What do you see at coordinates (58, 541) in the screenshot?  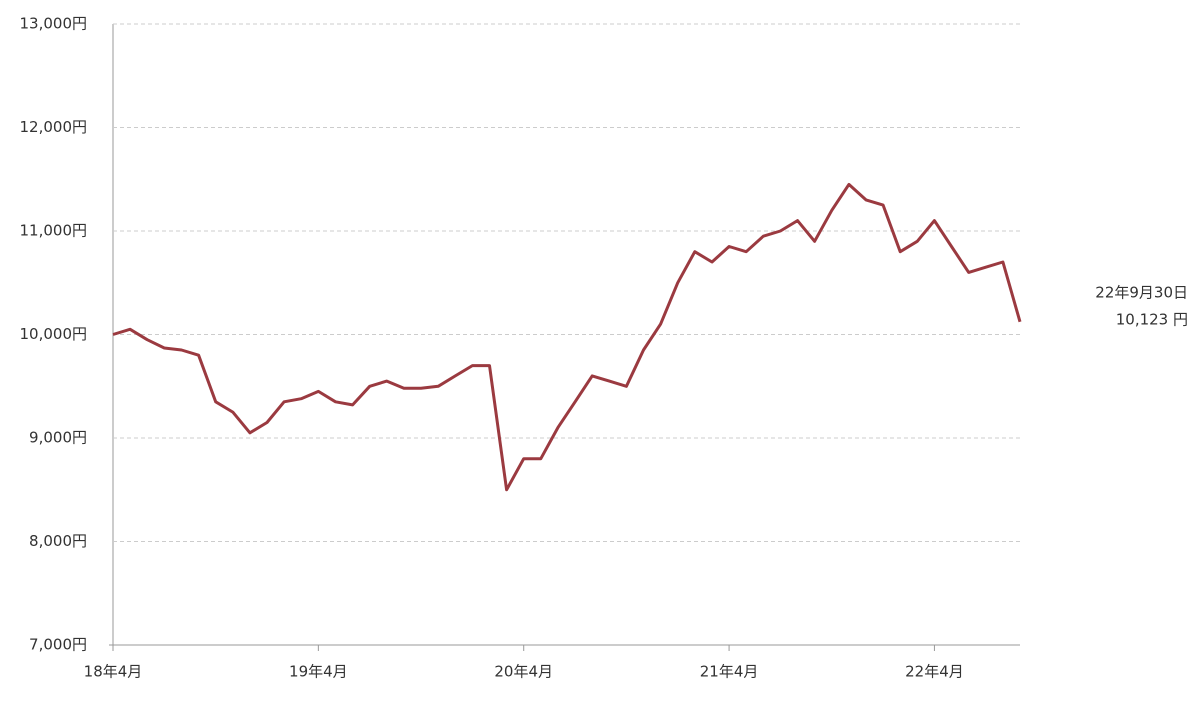 I see `y-tick-label: 8,000円` at bounding box center [58, 541].